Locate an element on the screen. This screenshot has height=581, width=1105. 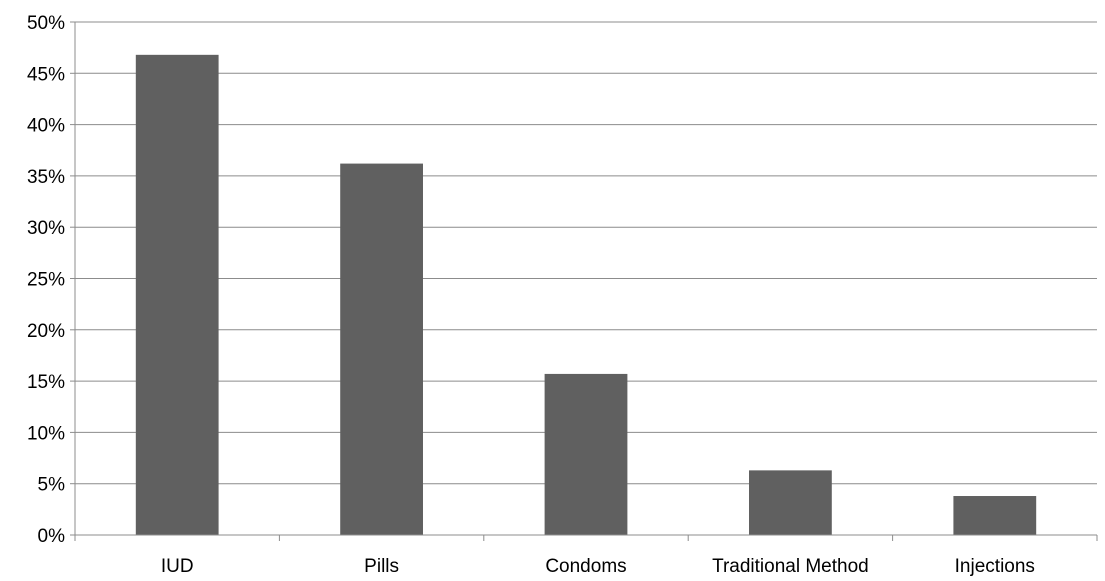
y-tick-label-9: 45% is located at coordinates (46, 74).